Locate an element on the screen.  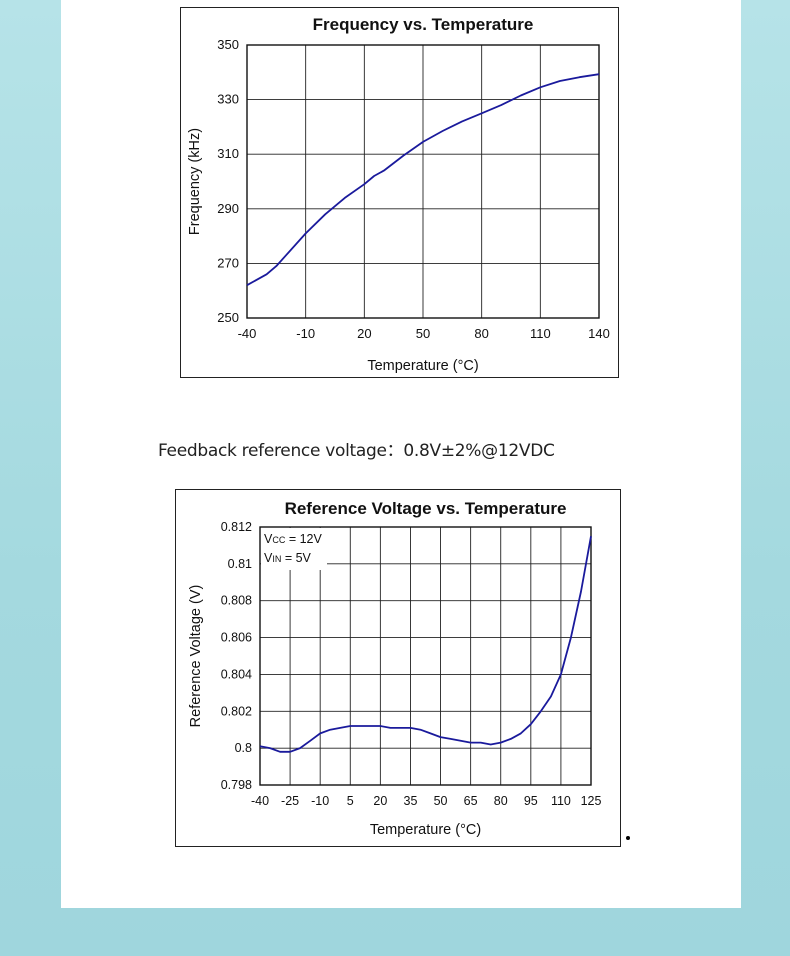
x-tick-label: 65 is located at coordinates (471, 801).